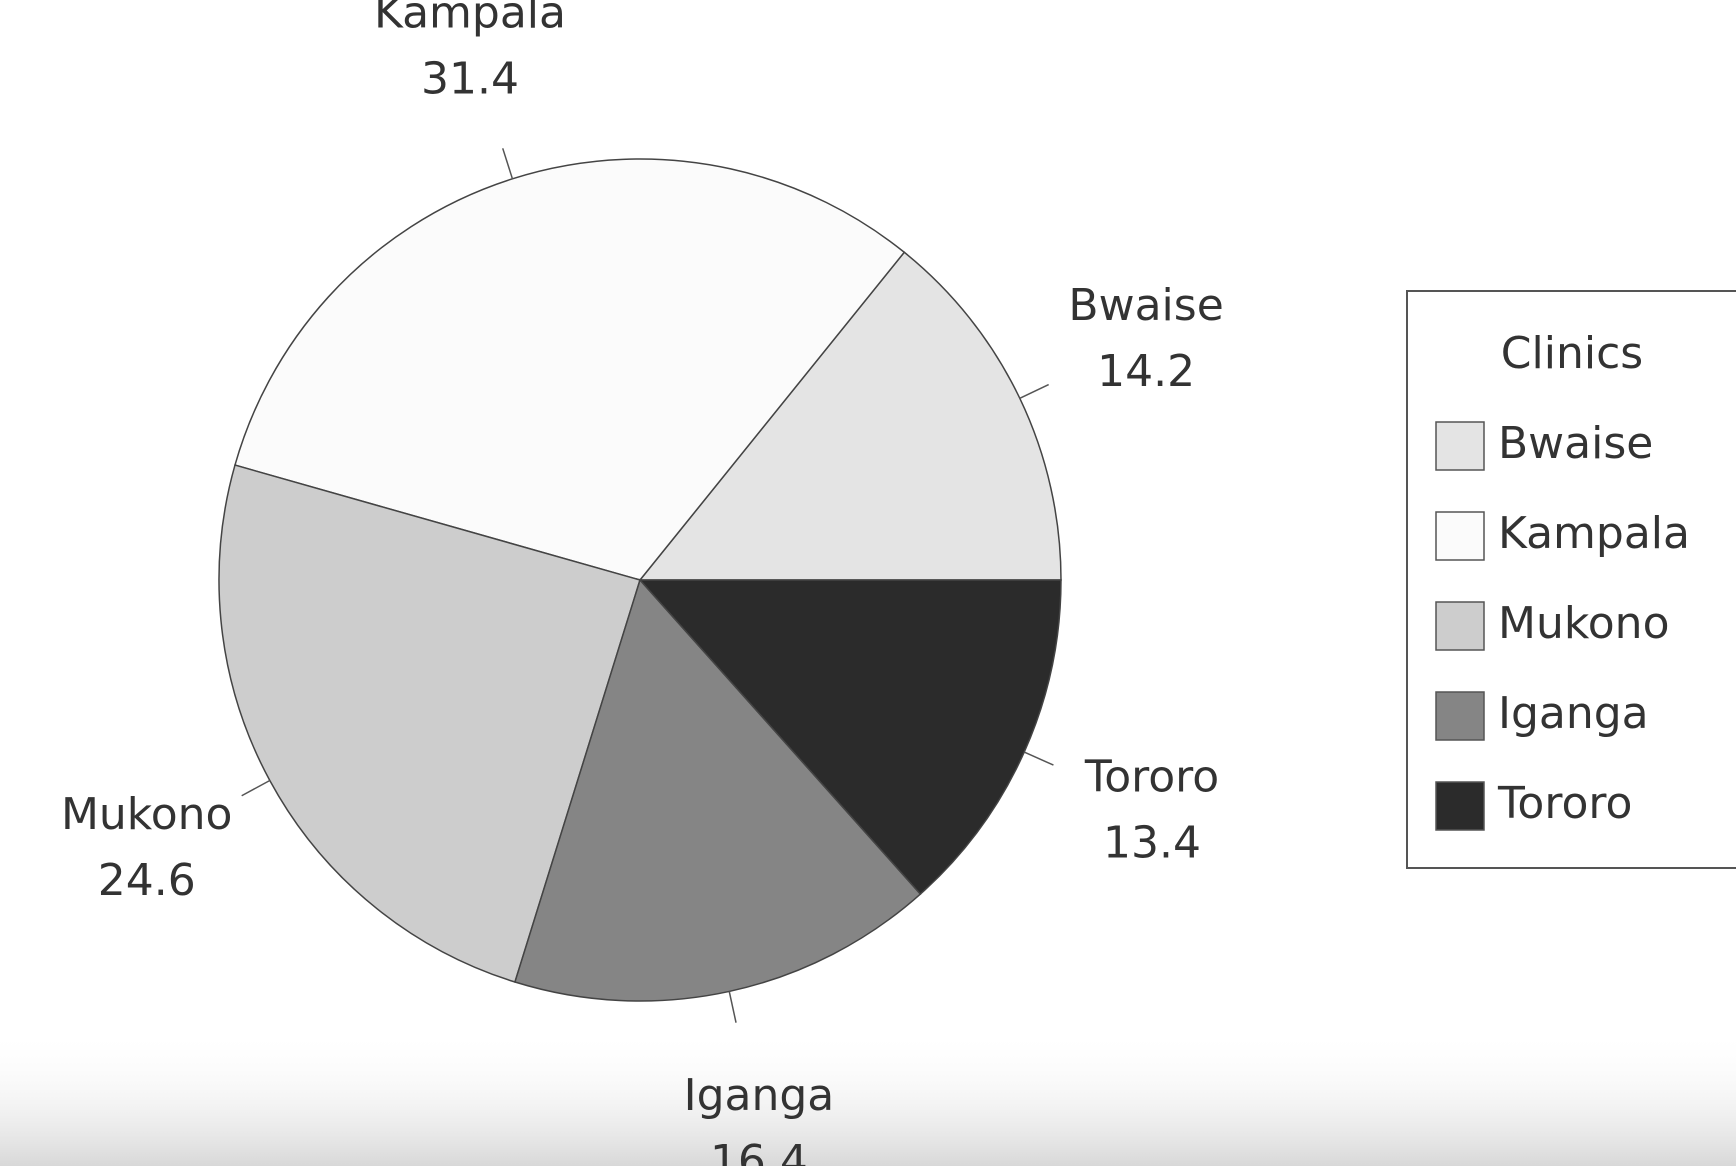 This screenshot has height=1166, width=1736. I want to click on legend-box, so click(1571, 579).